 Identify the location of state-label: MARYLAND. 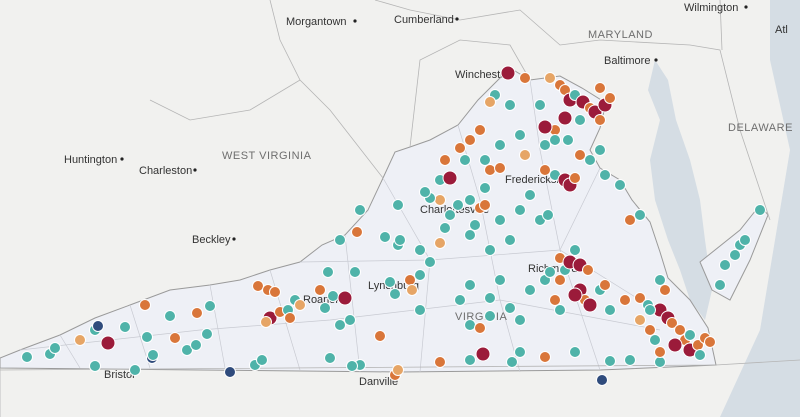
(620, 35).